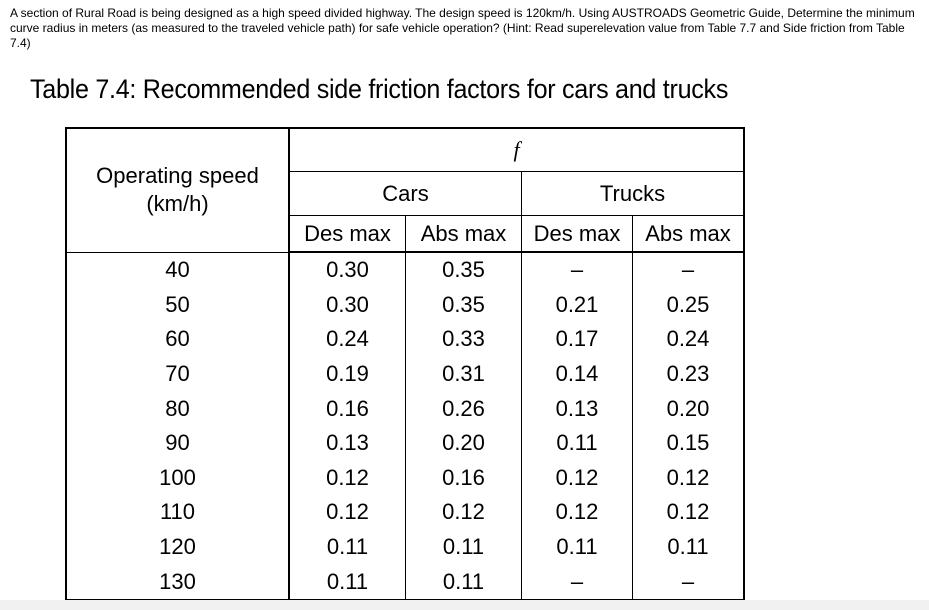 The width and height of the screenshot is (929, 610). What do you see at coordinates (177, 582) in the screenshot?
I see `cell-speed: 130` at bounding box center [177, 582].